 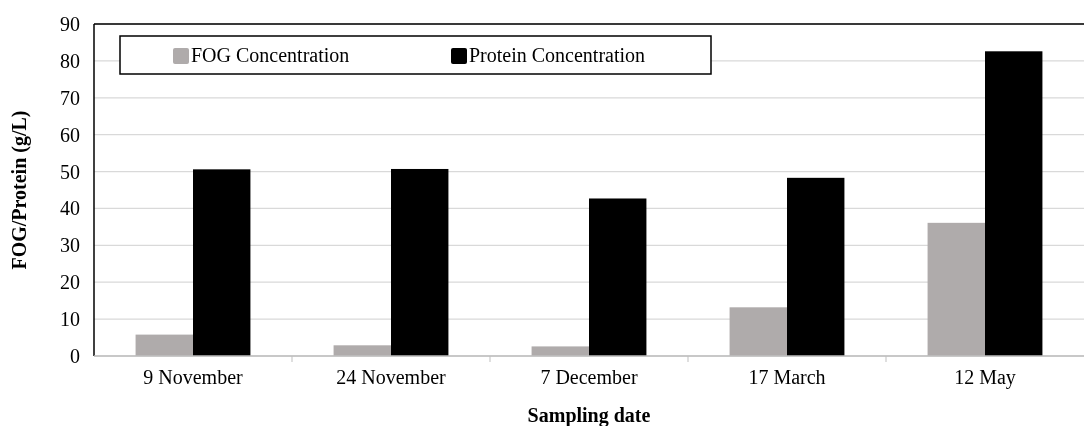 What do you see at coordinates (75, 356) in the screenshot?
I see `y-tick-label: 0` at bounding box center [75, 356].